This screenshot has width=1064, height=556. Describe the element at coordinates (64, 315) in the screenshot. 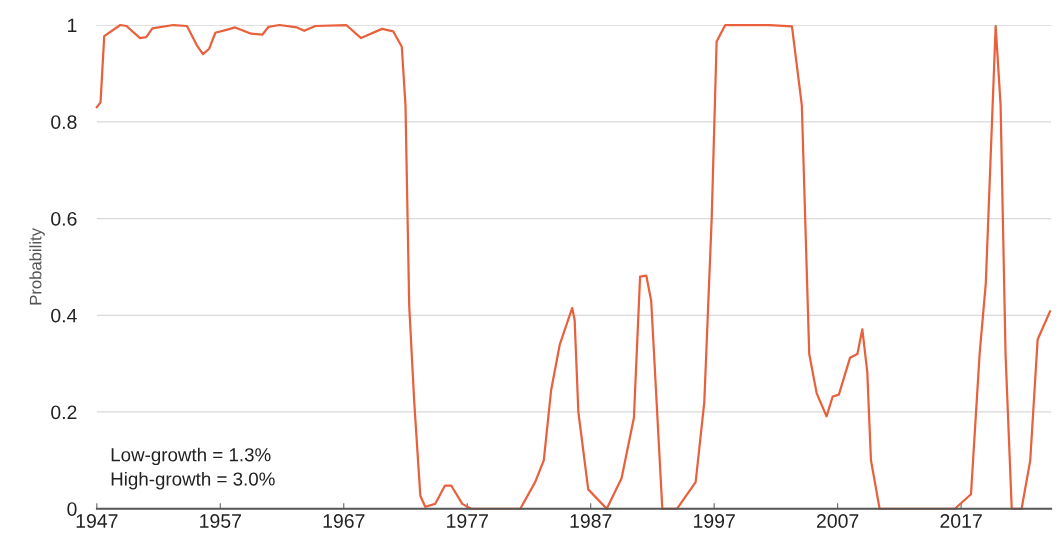

I see `y-tick-label: 0.4` at that location.